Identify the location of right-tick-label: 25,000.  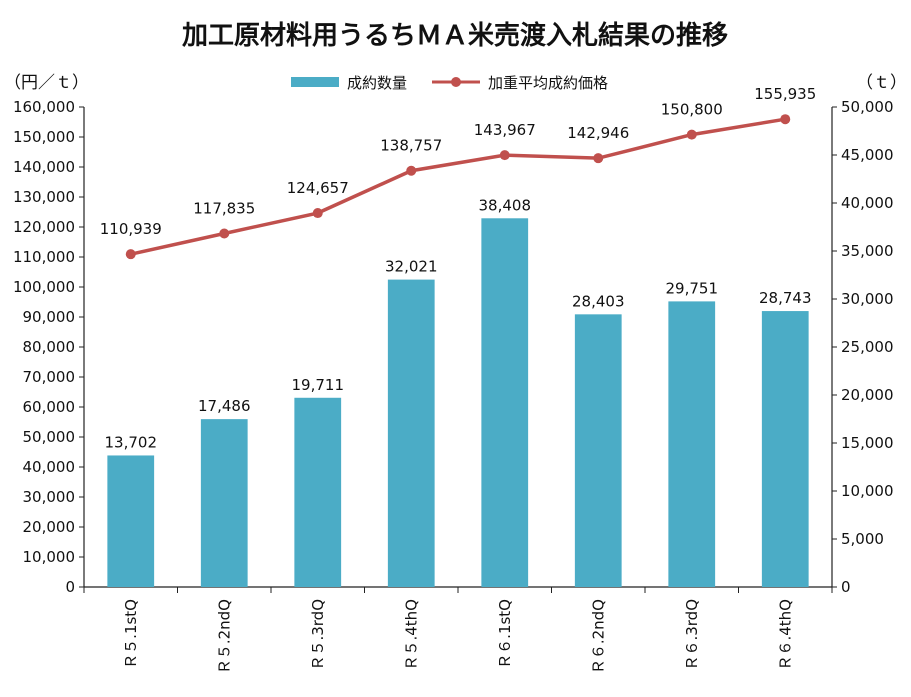
(867, 347).